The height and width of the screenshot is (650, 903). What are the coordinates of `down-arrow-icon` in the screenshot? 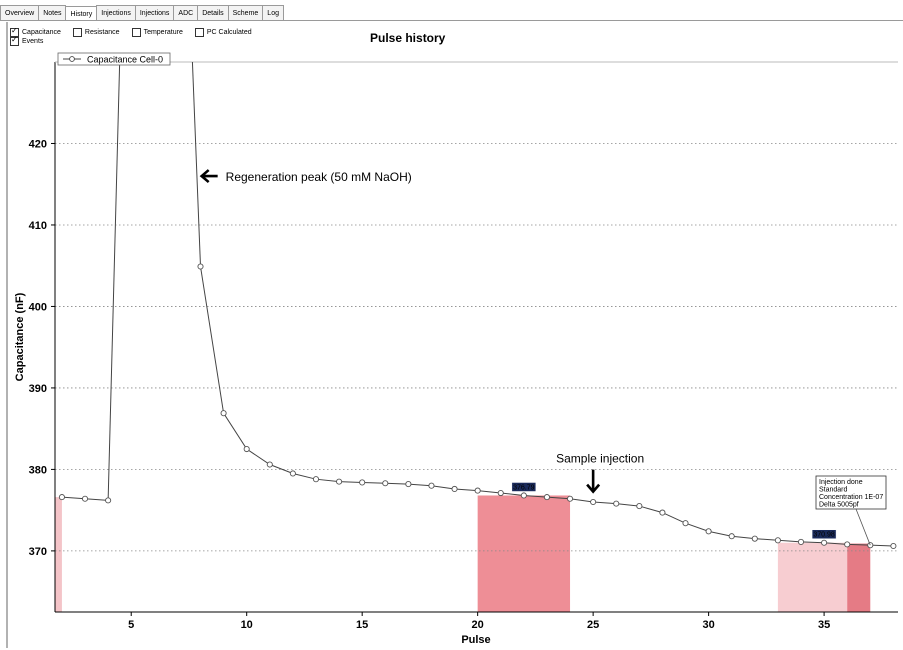 It's located at (593, 481).